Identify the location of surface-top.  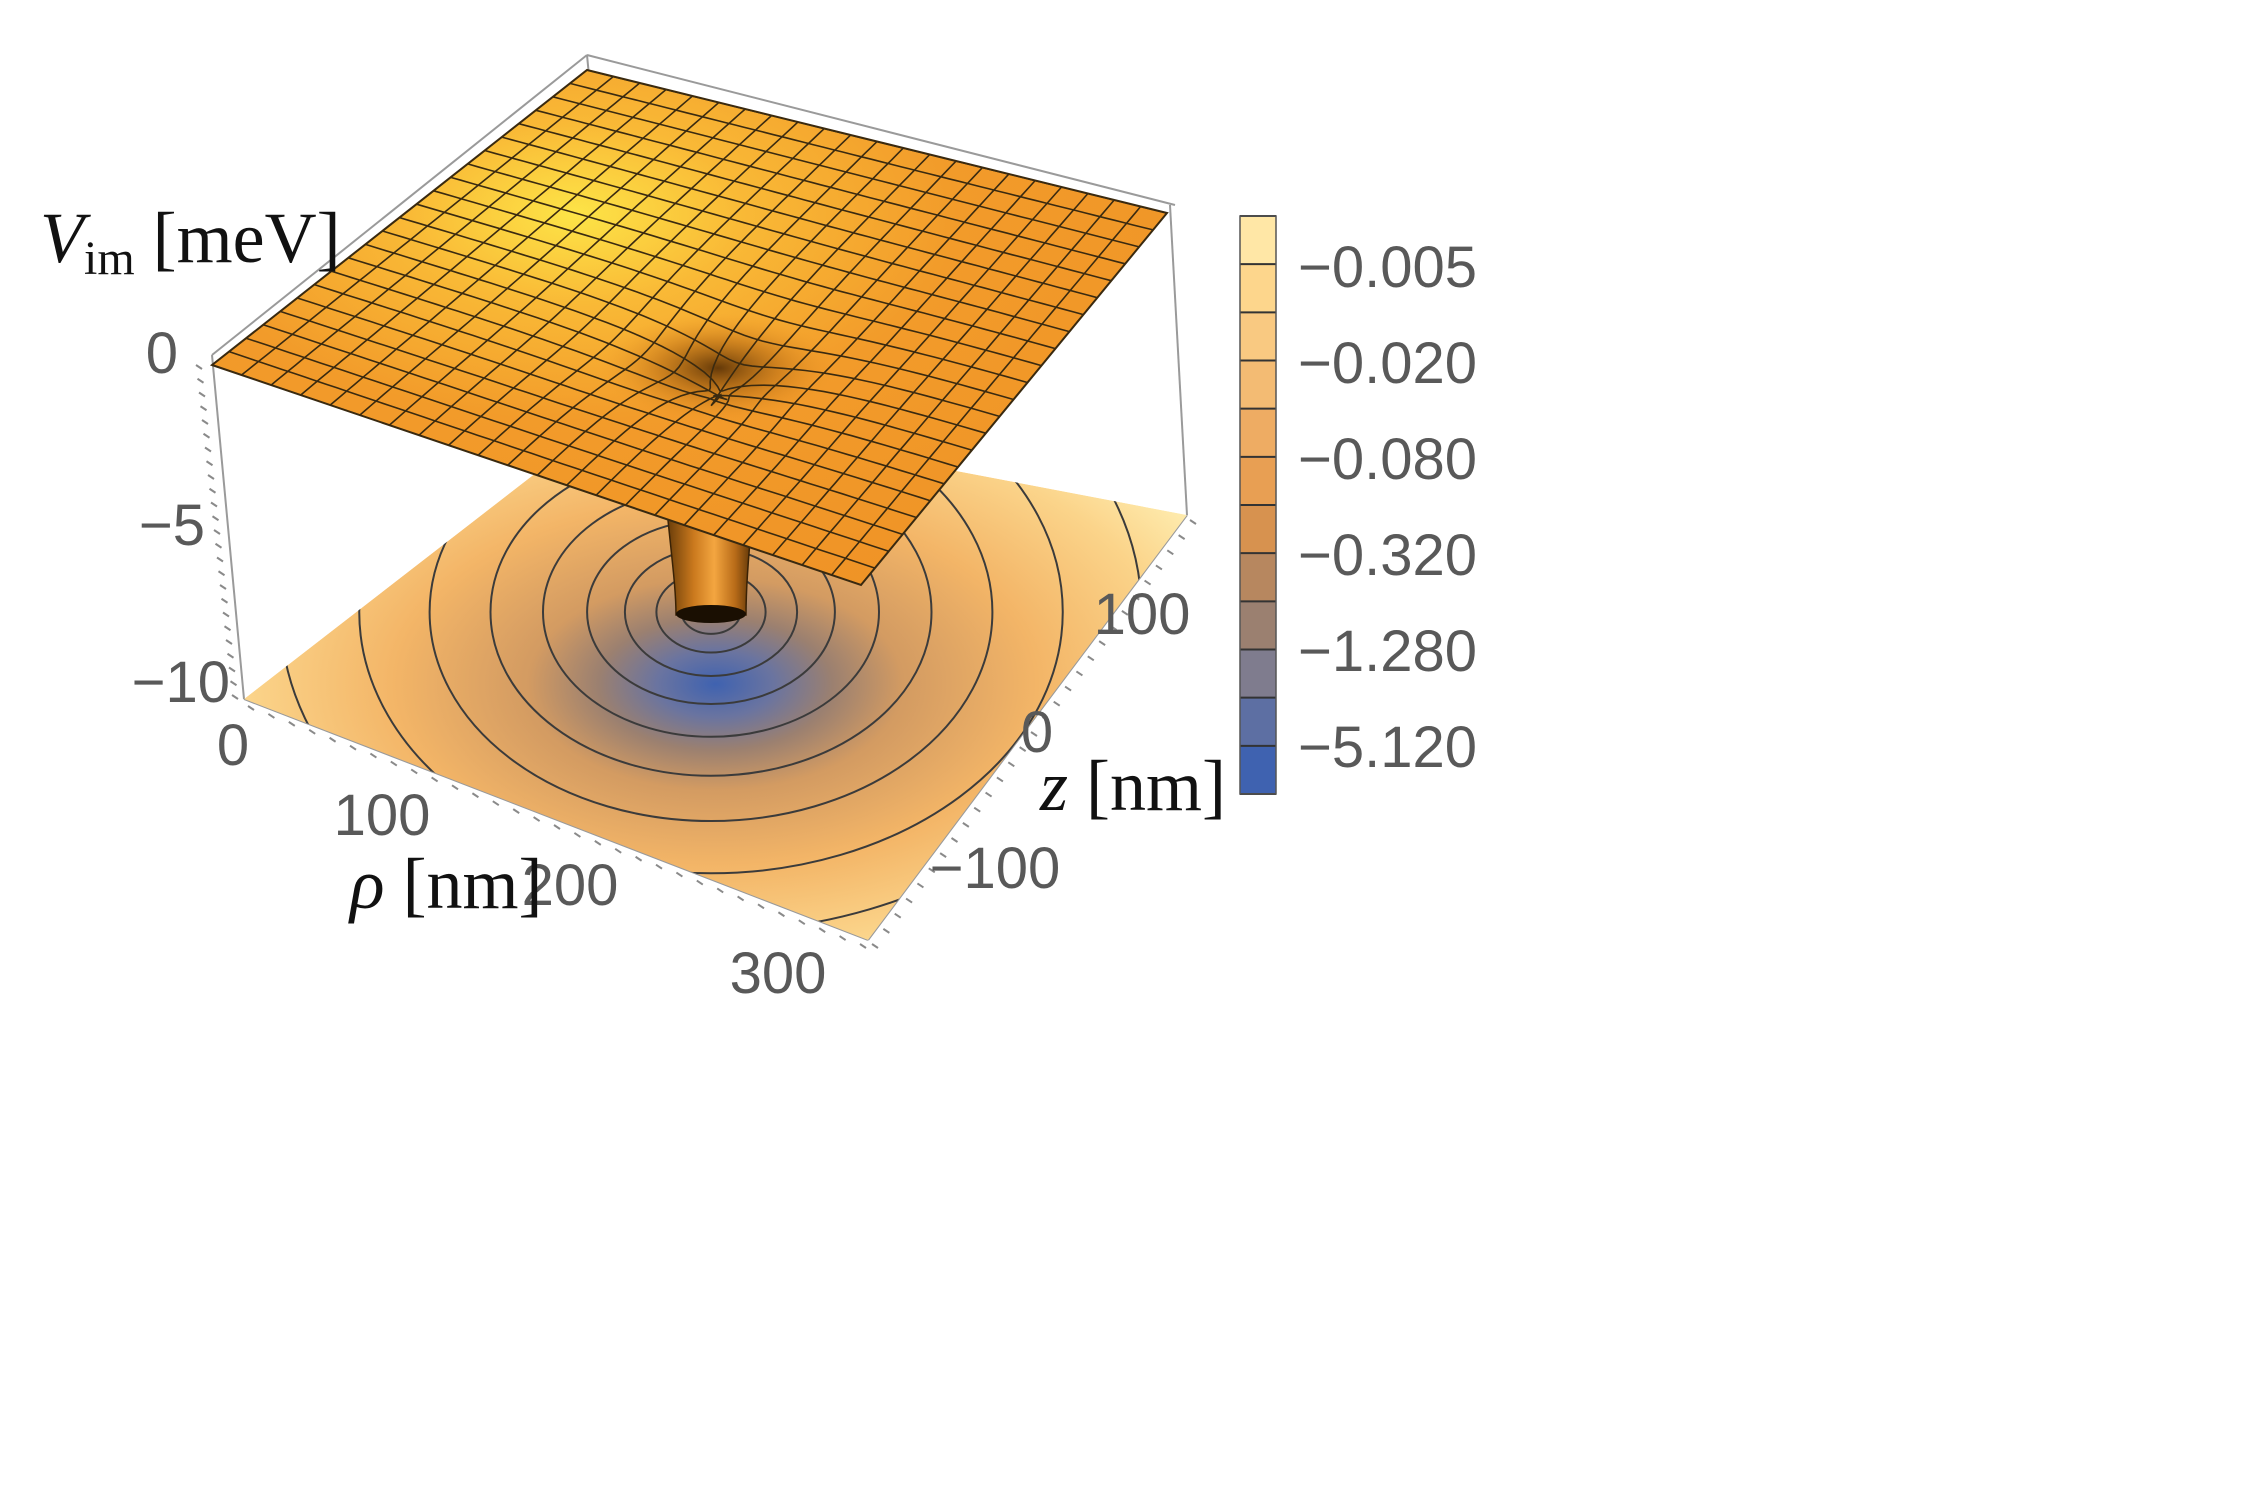
(689, 327).